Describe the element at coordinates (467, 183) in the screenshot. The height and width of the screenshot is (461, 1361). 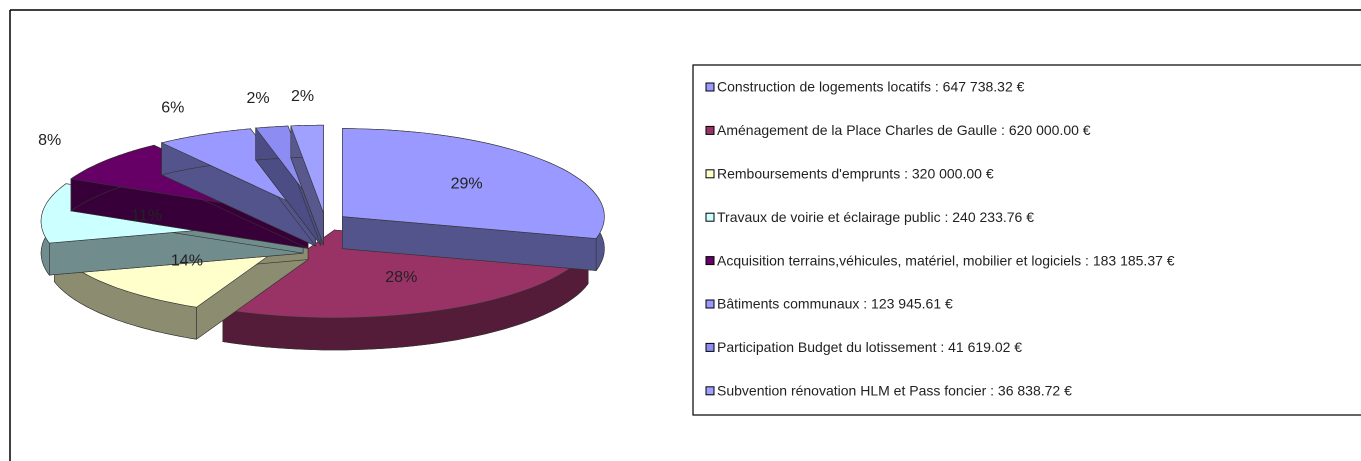
I see `data-label: 29%` at that location.